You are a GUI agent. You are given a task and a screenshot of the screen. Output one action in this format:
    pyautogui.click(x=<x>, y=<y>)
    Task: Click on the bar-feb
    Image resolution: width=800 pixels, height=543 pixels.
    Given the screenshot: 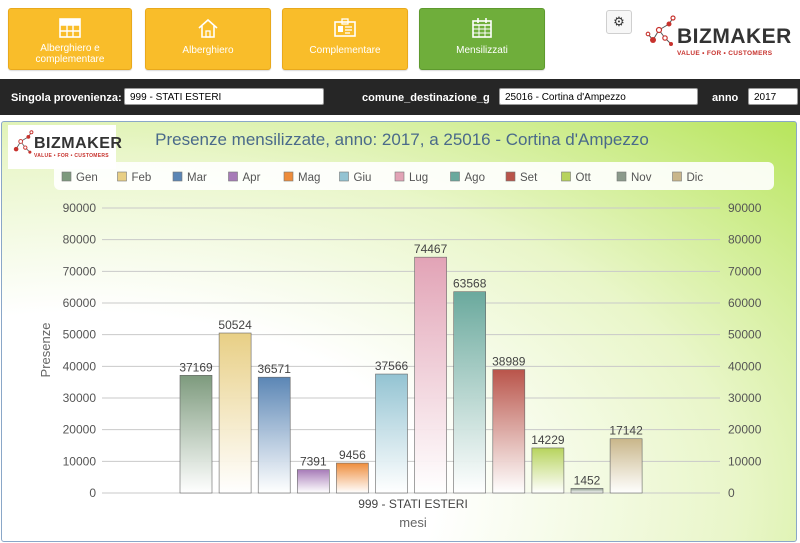 What is the action you would take?
    pyautogui.click(x=235, y=413)
    